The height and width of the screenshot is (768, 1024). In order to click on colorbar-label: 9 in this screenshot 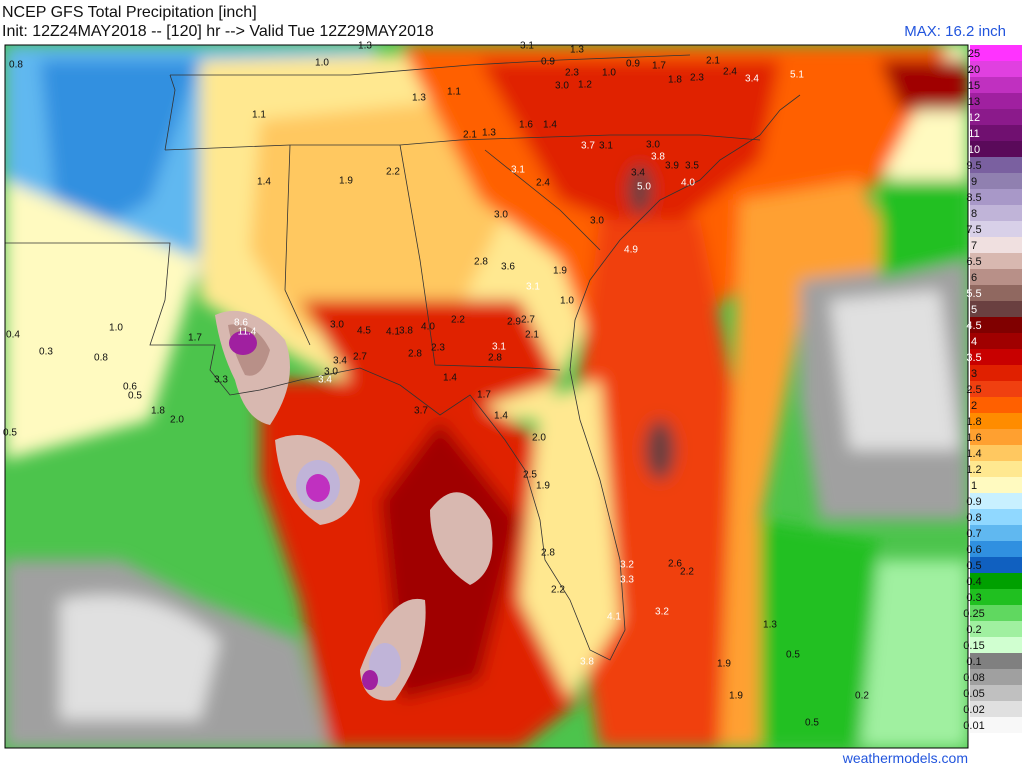, I will do `click(974, 182)`.